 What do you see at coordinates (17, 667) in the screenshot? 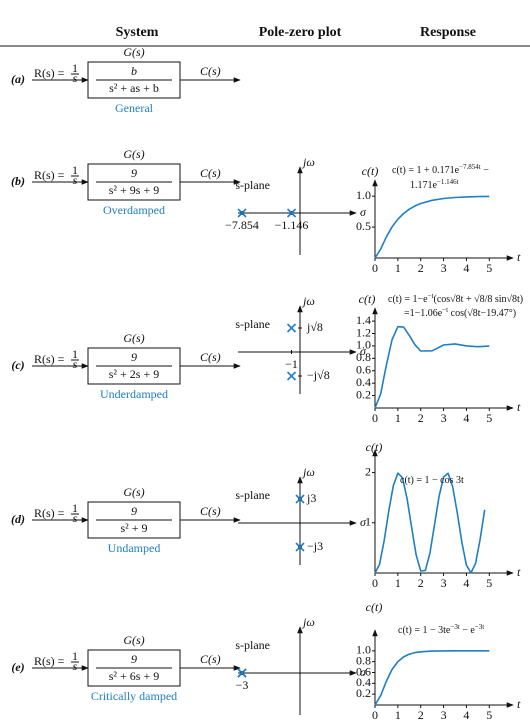
I see `row-label: (e)` at bounding box center [17, 667].